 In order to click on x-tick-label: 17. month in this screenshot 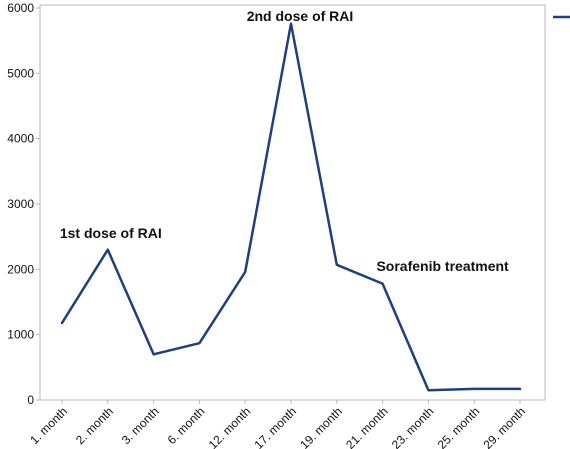, I will do `click(275, 426)`.